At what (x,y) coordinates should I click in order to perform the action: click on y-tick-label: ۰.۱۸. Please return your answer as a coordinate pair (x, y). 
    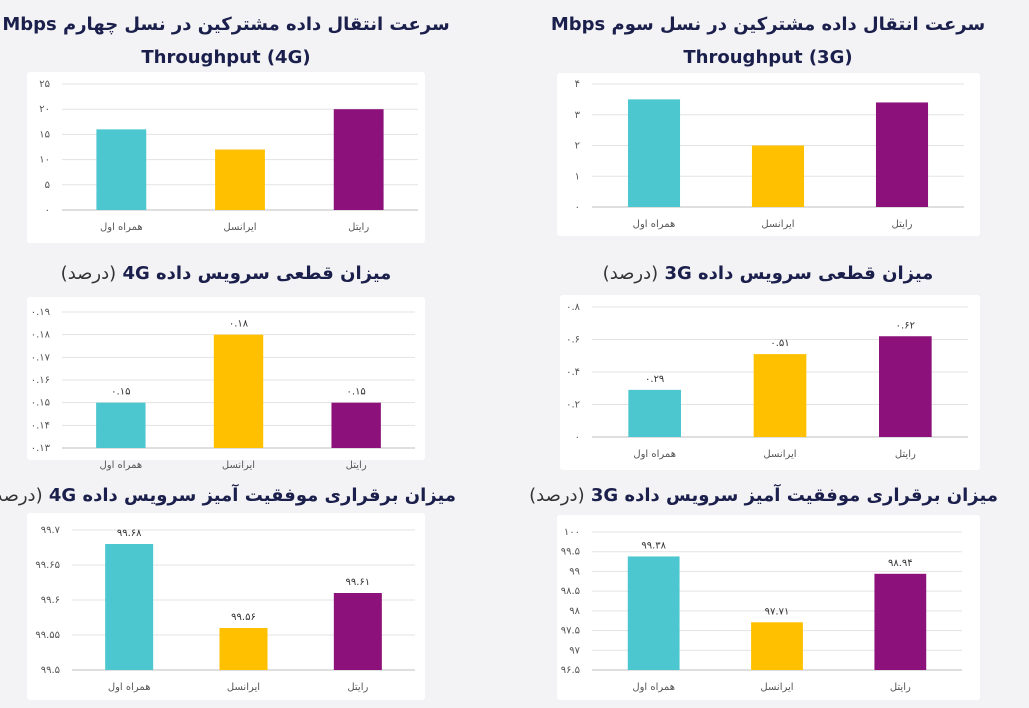
    Looking at the image, I should click on (41, 335).